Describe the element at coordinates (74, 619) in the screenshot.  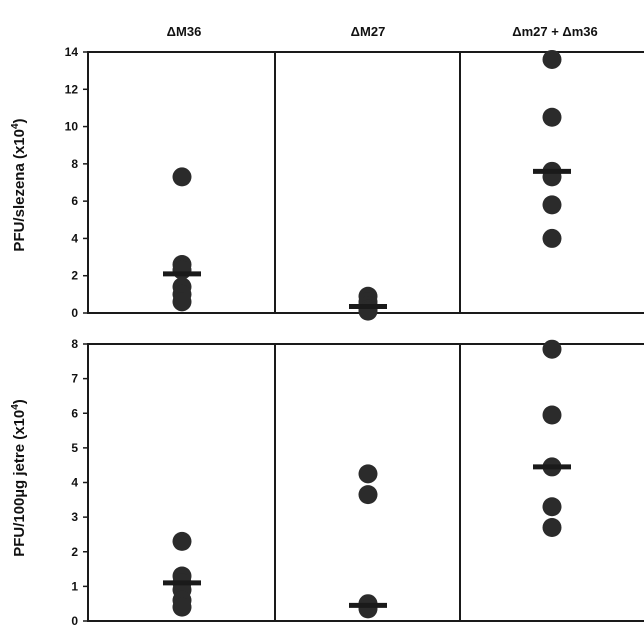
I see `liver-y-tick-label: 0` at that location.